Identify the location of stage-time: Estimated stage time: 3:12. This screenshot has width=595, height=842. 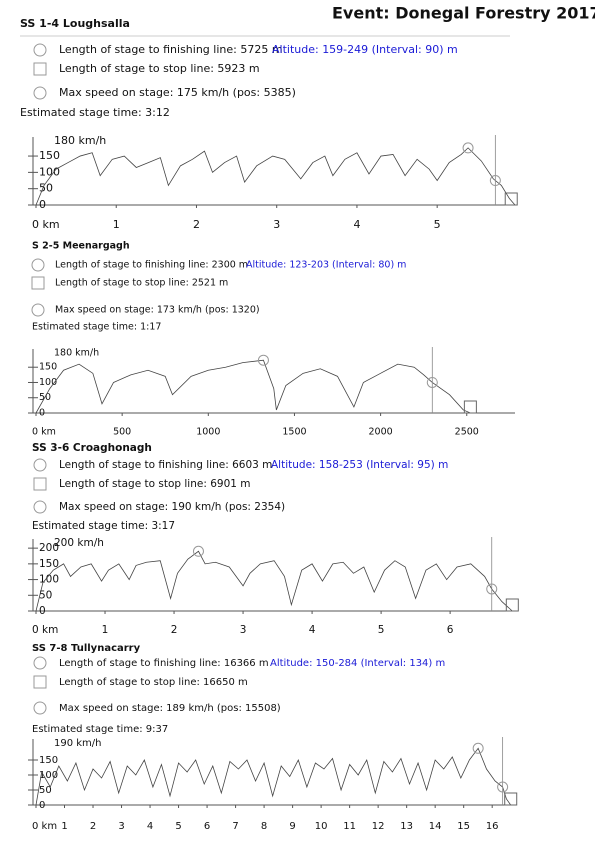
(95, 112).